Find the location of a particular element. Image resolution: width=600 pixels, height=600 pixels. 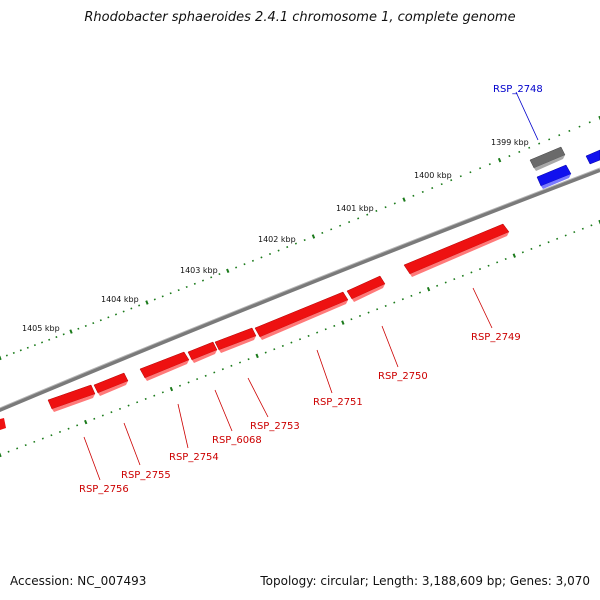

gene-label-rsp-6068: RSP_6068 is located at coordinates (237, 440).